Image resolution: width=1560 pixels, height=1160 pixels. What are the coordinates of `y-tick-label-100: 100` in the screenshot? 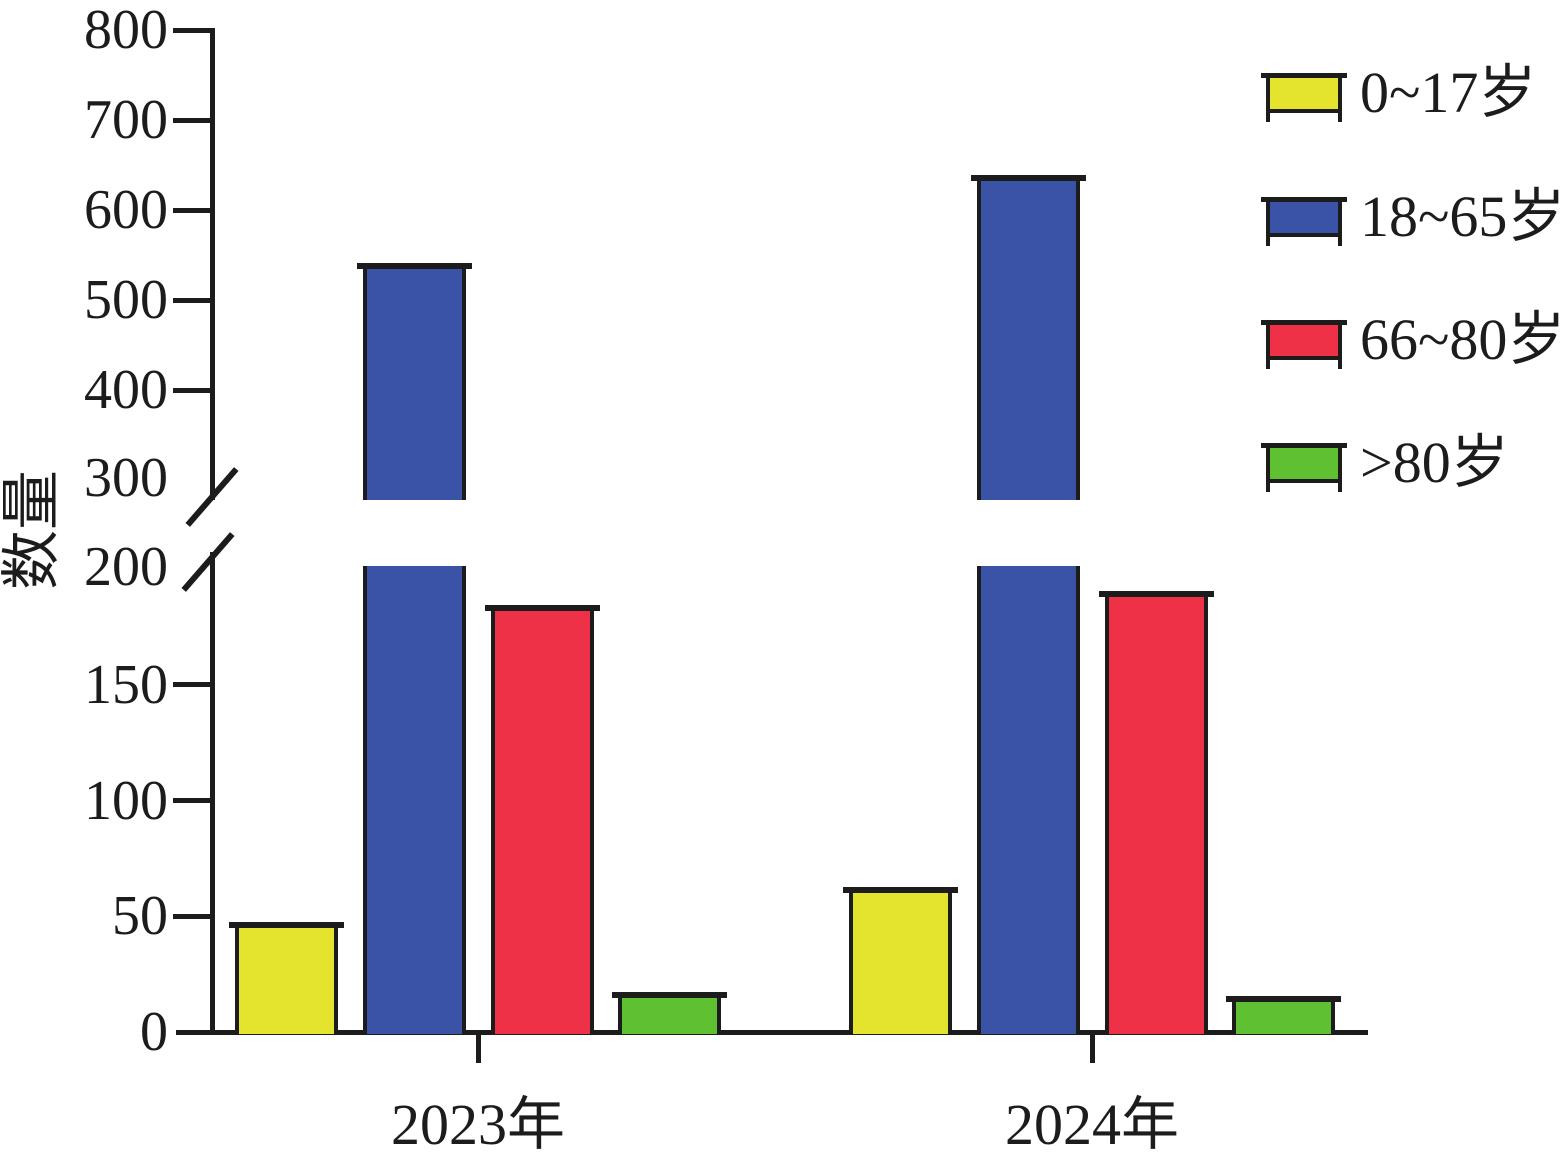 It's located at (126, 801).